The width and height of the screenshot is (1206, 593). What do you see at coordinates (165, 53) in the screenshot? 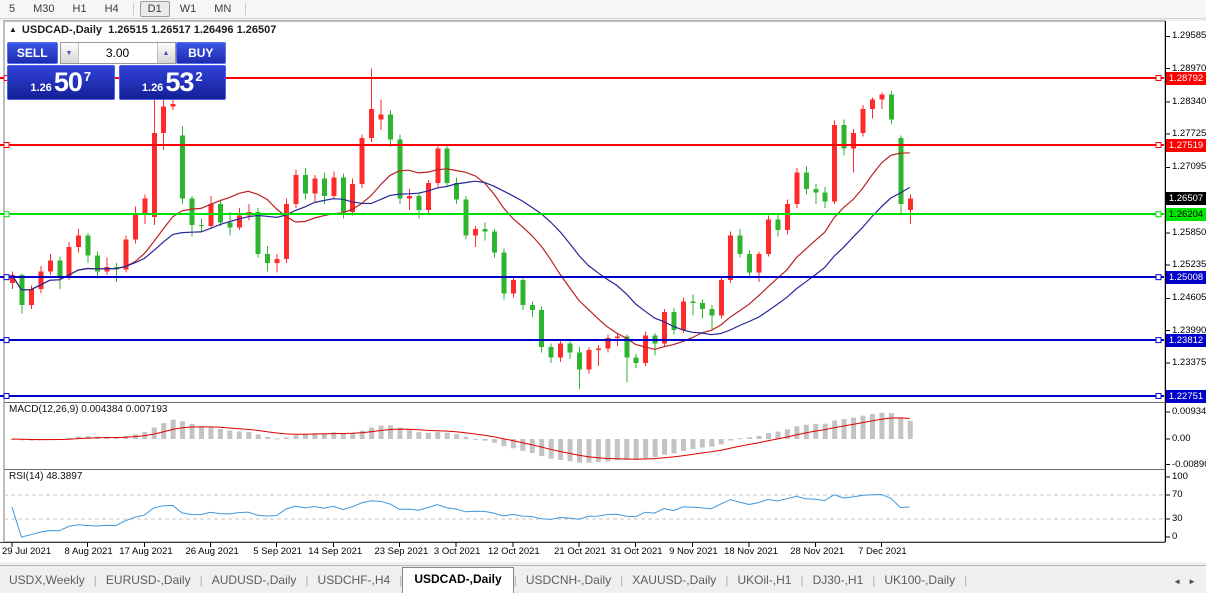
I see `volume-increase-icon: ▲` at bounding box center [165, 53].